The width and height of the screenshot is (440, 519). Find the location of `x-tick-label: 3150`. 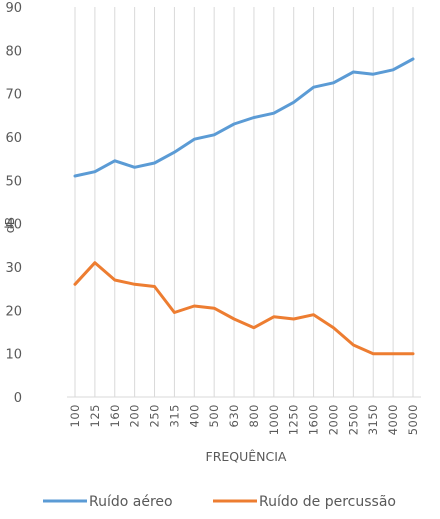

x-tick-label: 3150 is located at coordinates (373, 419).